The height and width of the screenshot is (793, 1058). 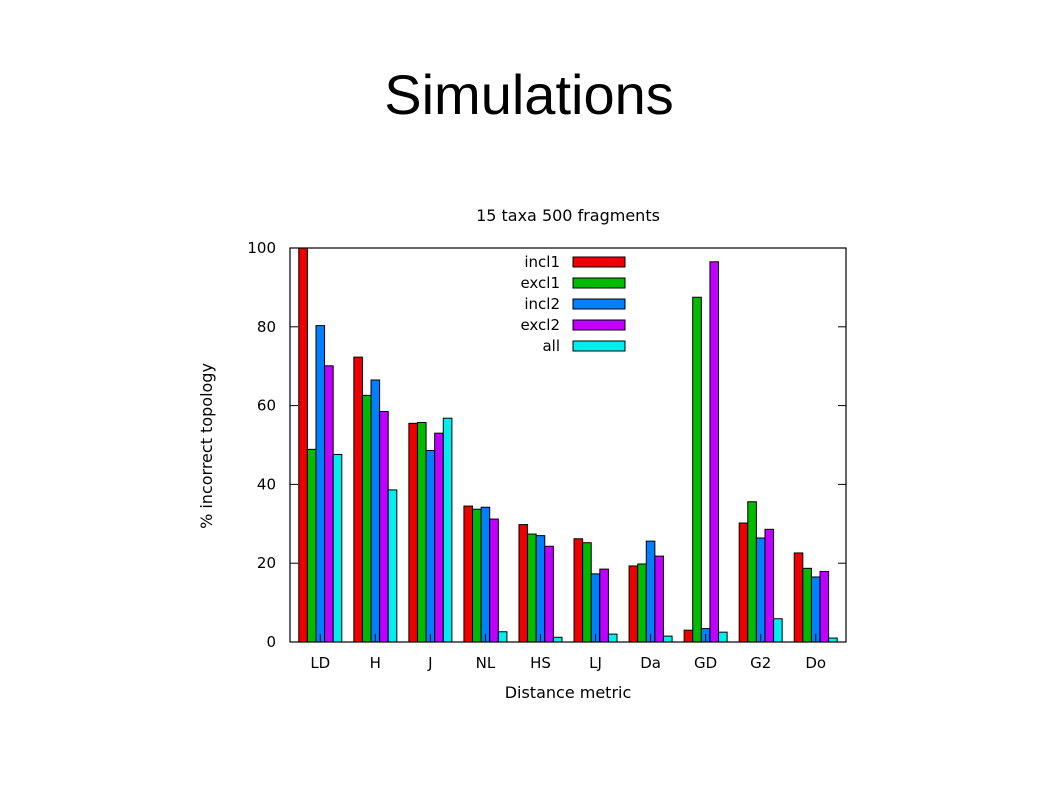 What do you see at coordinates (824, 606) in the screenshot?
I see `bar-excl2-Do` at bounding box center [824, 606].